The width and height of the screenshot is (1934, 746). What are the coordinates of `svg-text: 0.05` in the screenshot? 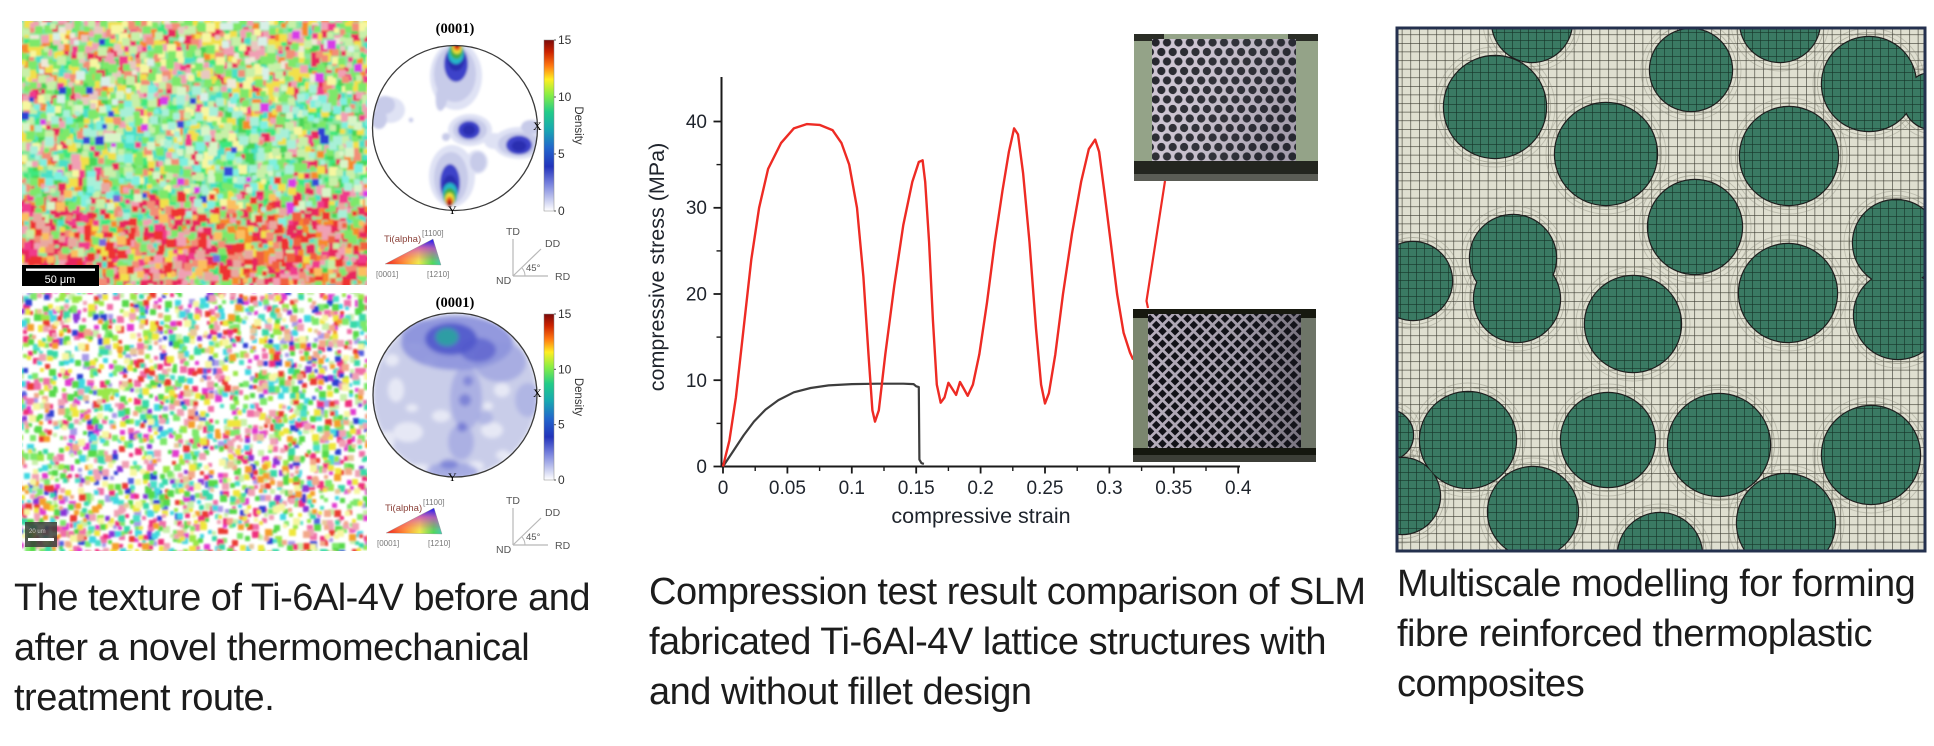 It's located at (787, 488).